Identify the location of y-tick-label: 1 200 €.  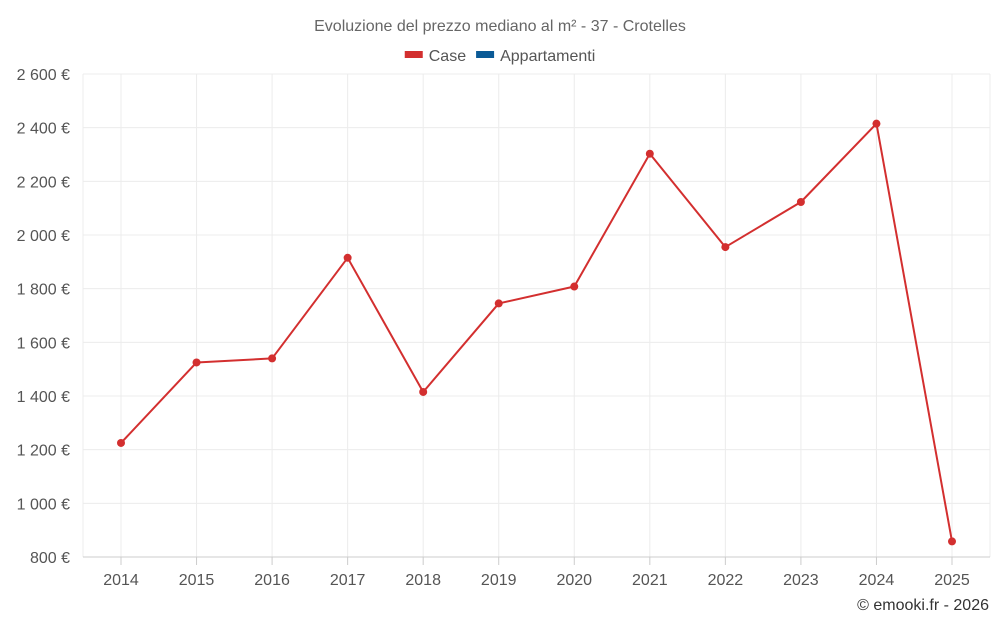
(43, 451).